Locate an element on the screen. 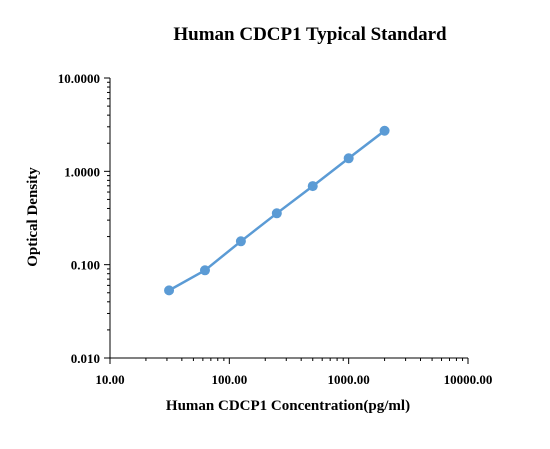  chart-title: Human CDCP1 Typical Standard is located at coordinates (310, 34).